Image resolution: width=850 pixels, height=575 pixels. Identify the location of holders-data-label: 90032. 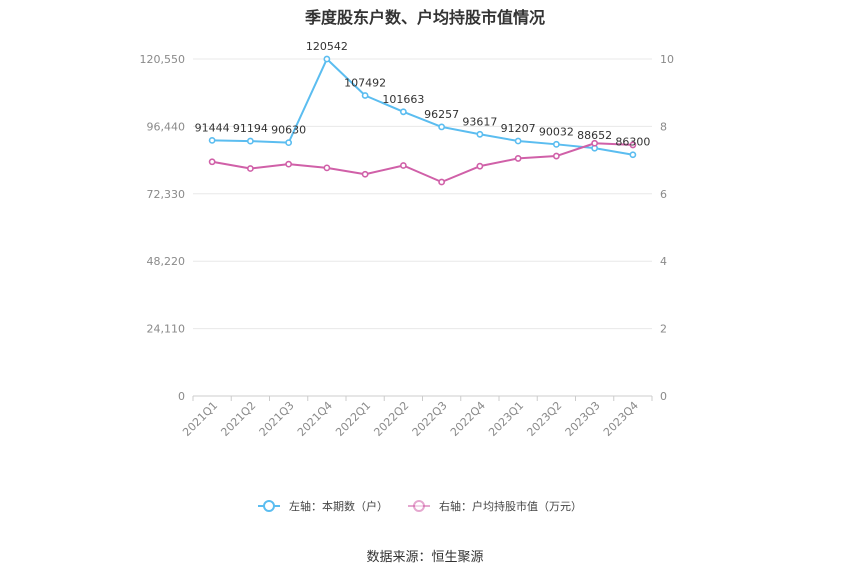
(556, 131).